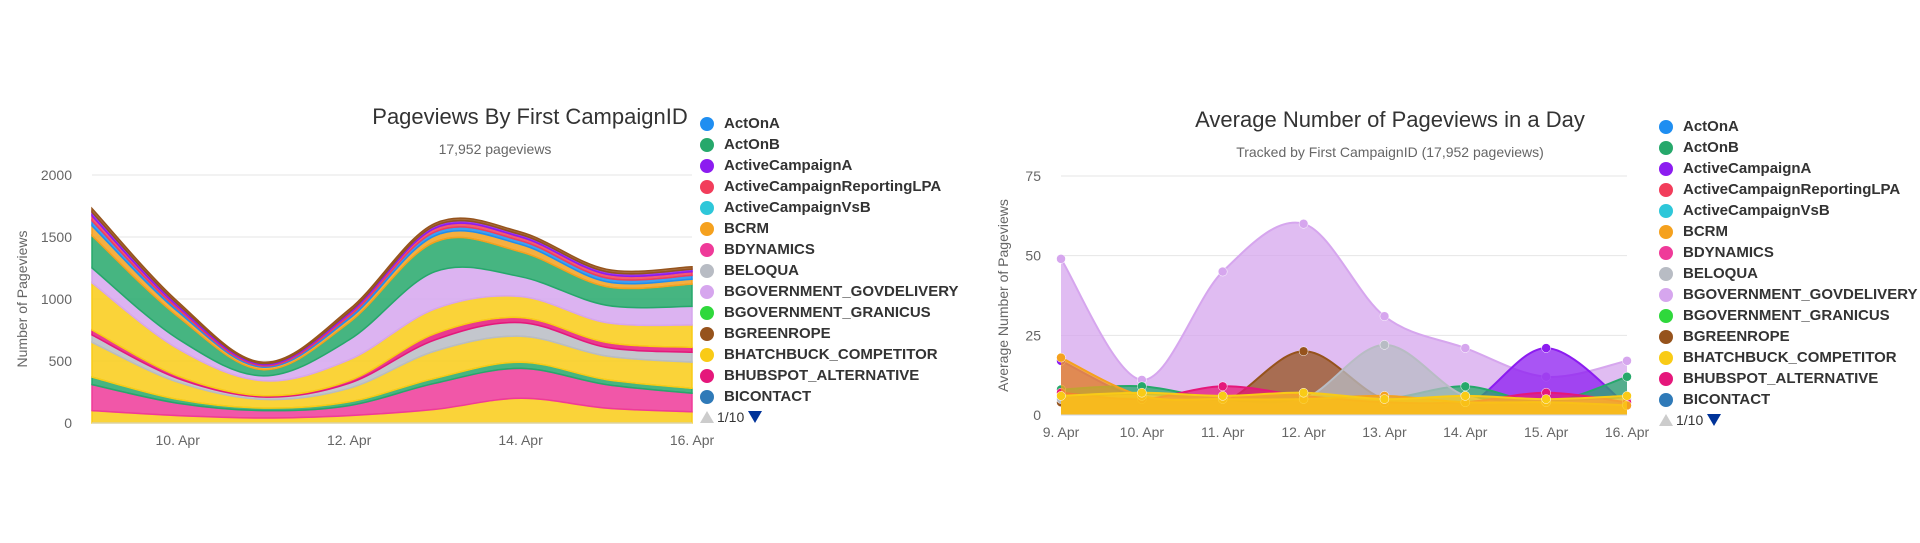 The height and width of the screenshot is (543, 1920). I want to click on legend-page-indicator: 1/10, so click(731, 417).